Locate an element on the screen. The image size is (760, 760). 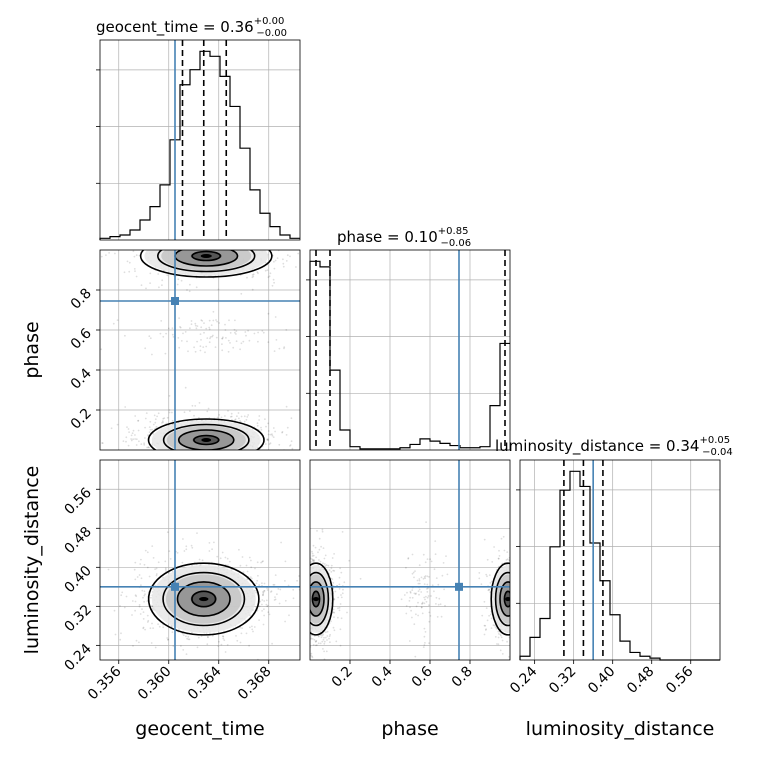
title-geocent-time: geocent_time = 0.36+0.00 −0.00 is located at coordinates (191, 27).